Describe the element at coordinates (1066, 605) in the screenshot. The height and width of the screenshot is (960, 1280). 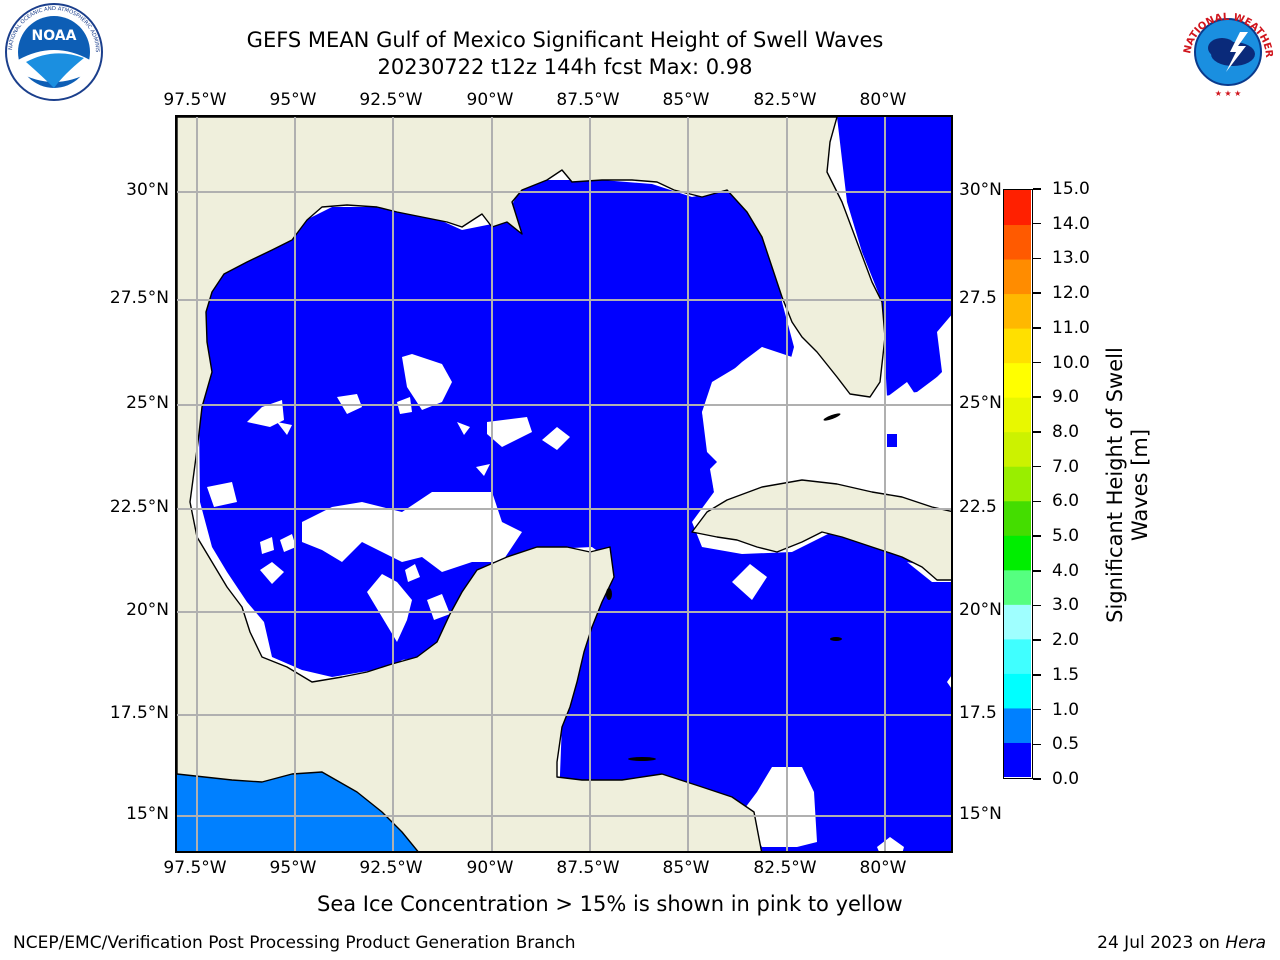
I see `colorbar-tick-label: 3.0` at that location.